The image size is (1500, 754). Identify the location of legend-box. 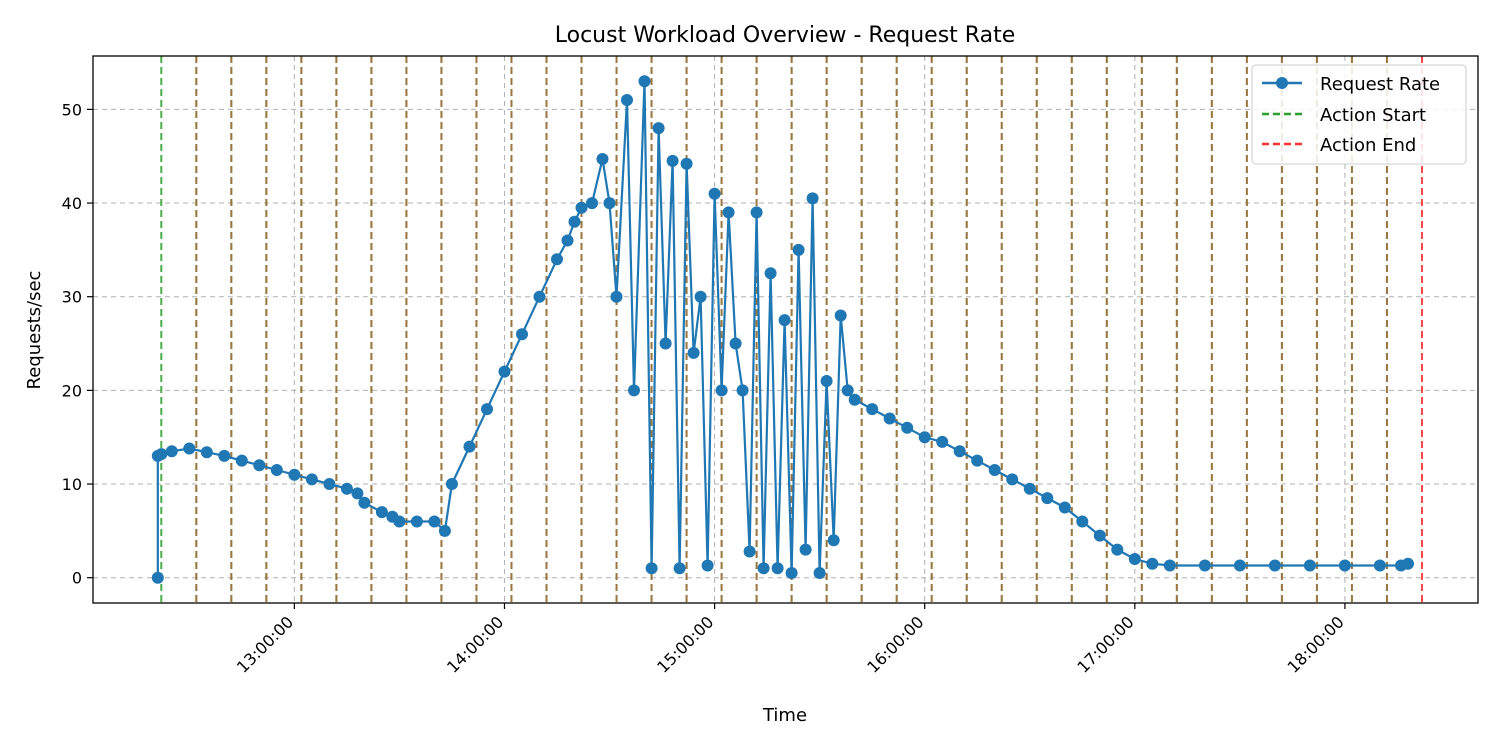
(1359, 114).